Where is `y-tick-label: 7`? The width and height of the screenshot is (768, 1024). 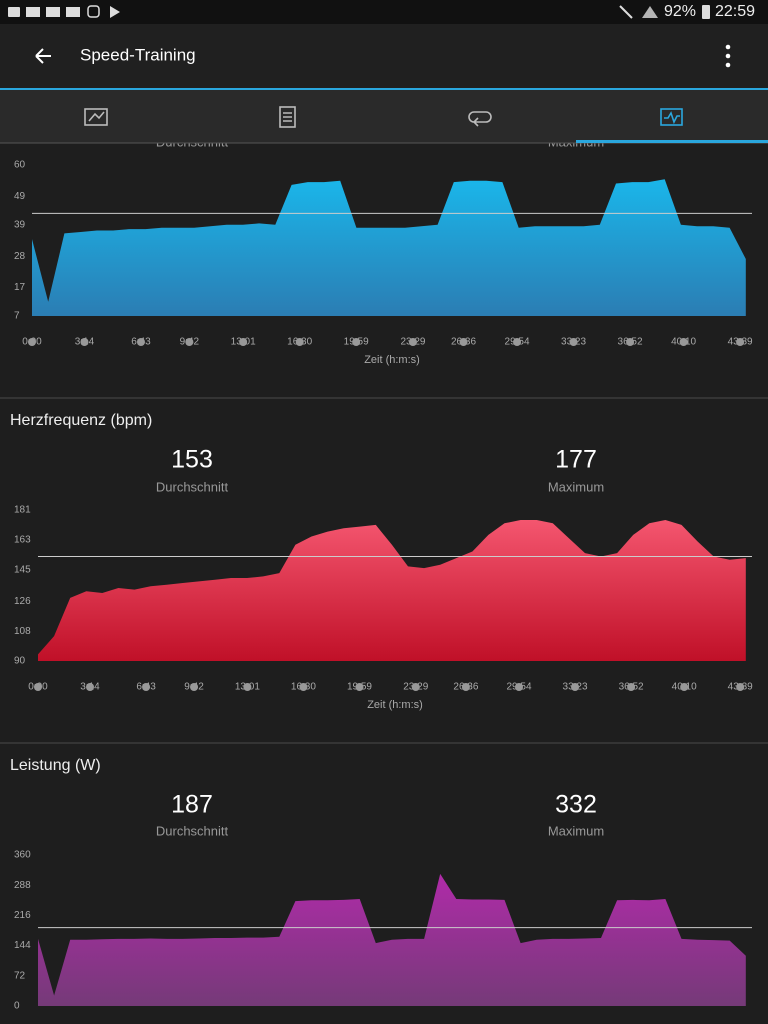
y-tick-label: 7 is located at coordinates (17, 316).